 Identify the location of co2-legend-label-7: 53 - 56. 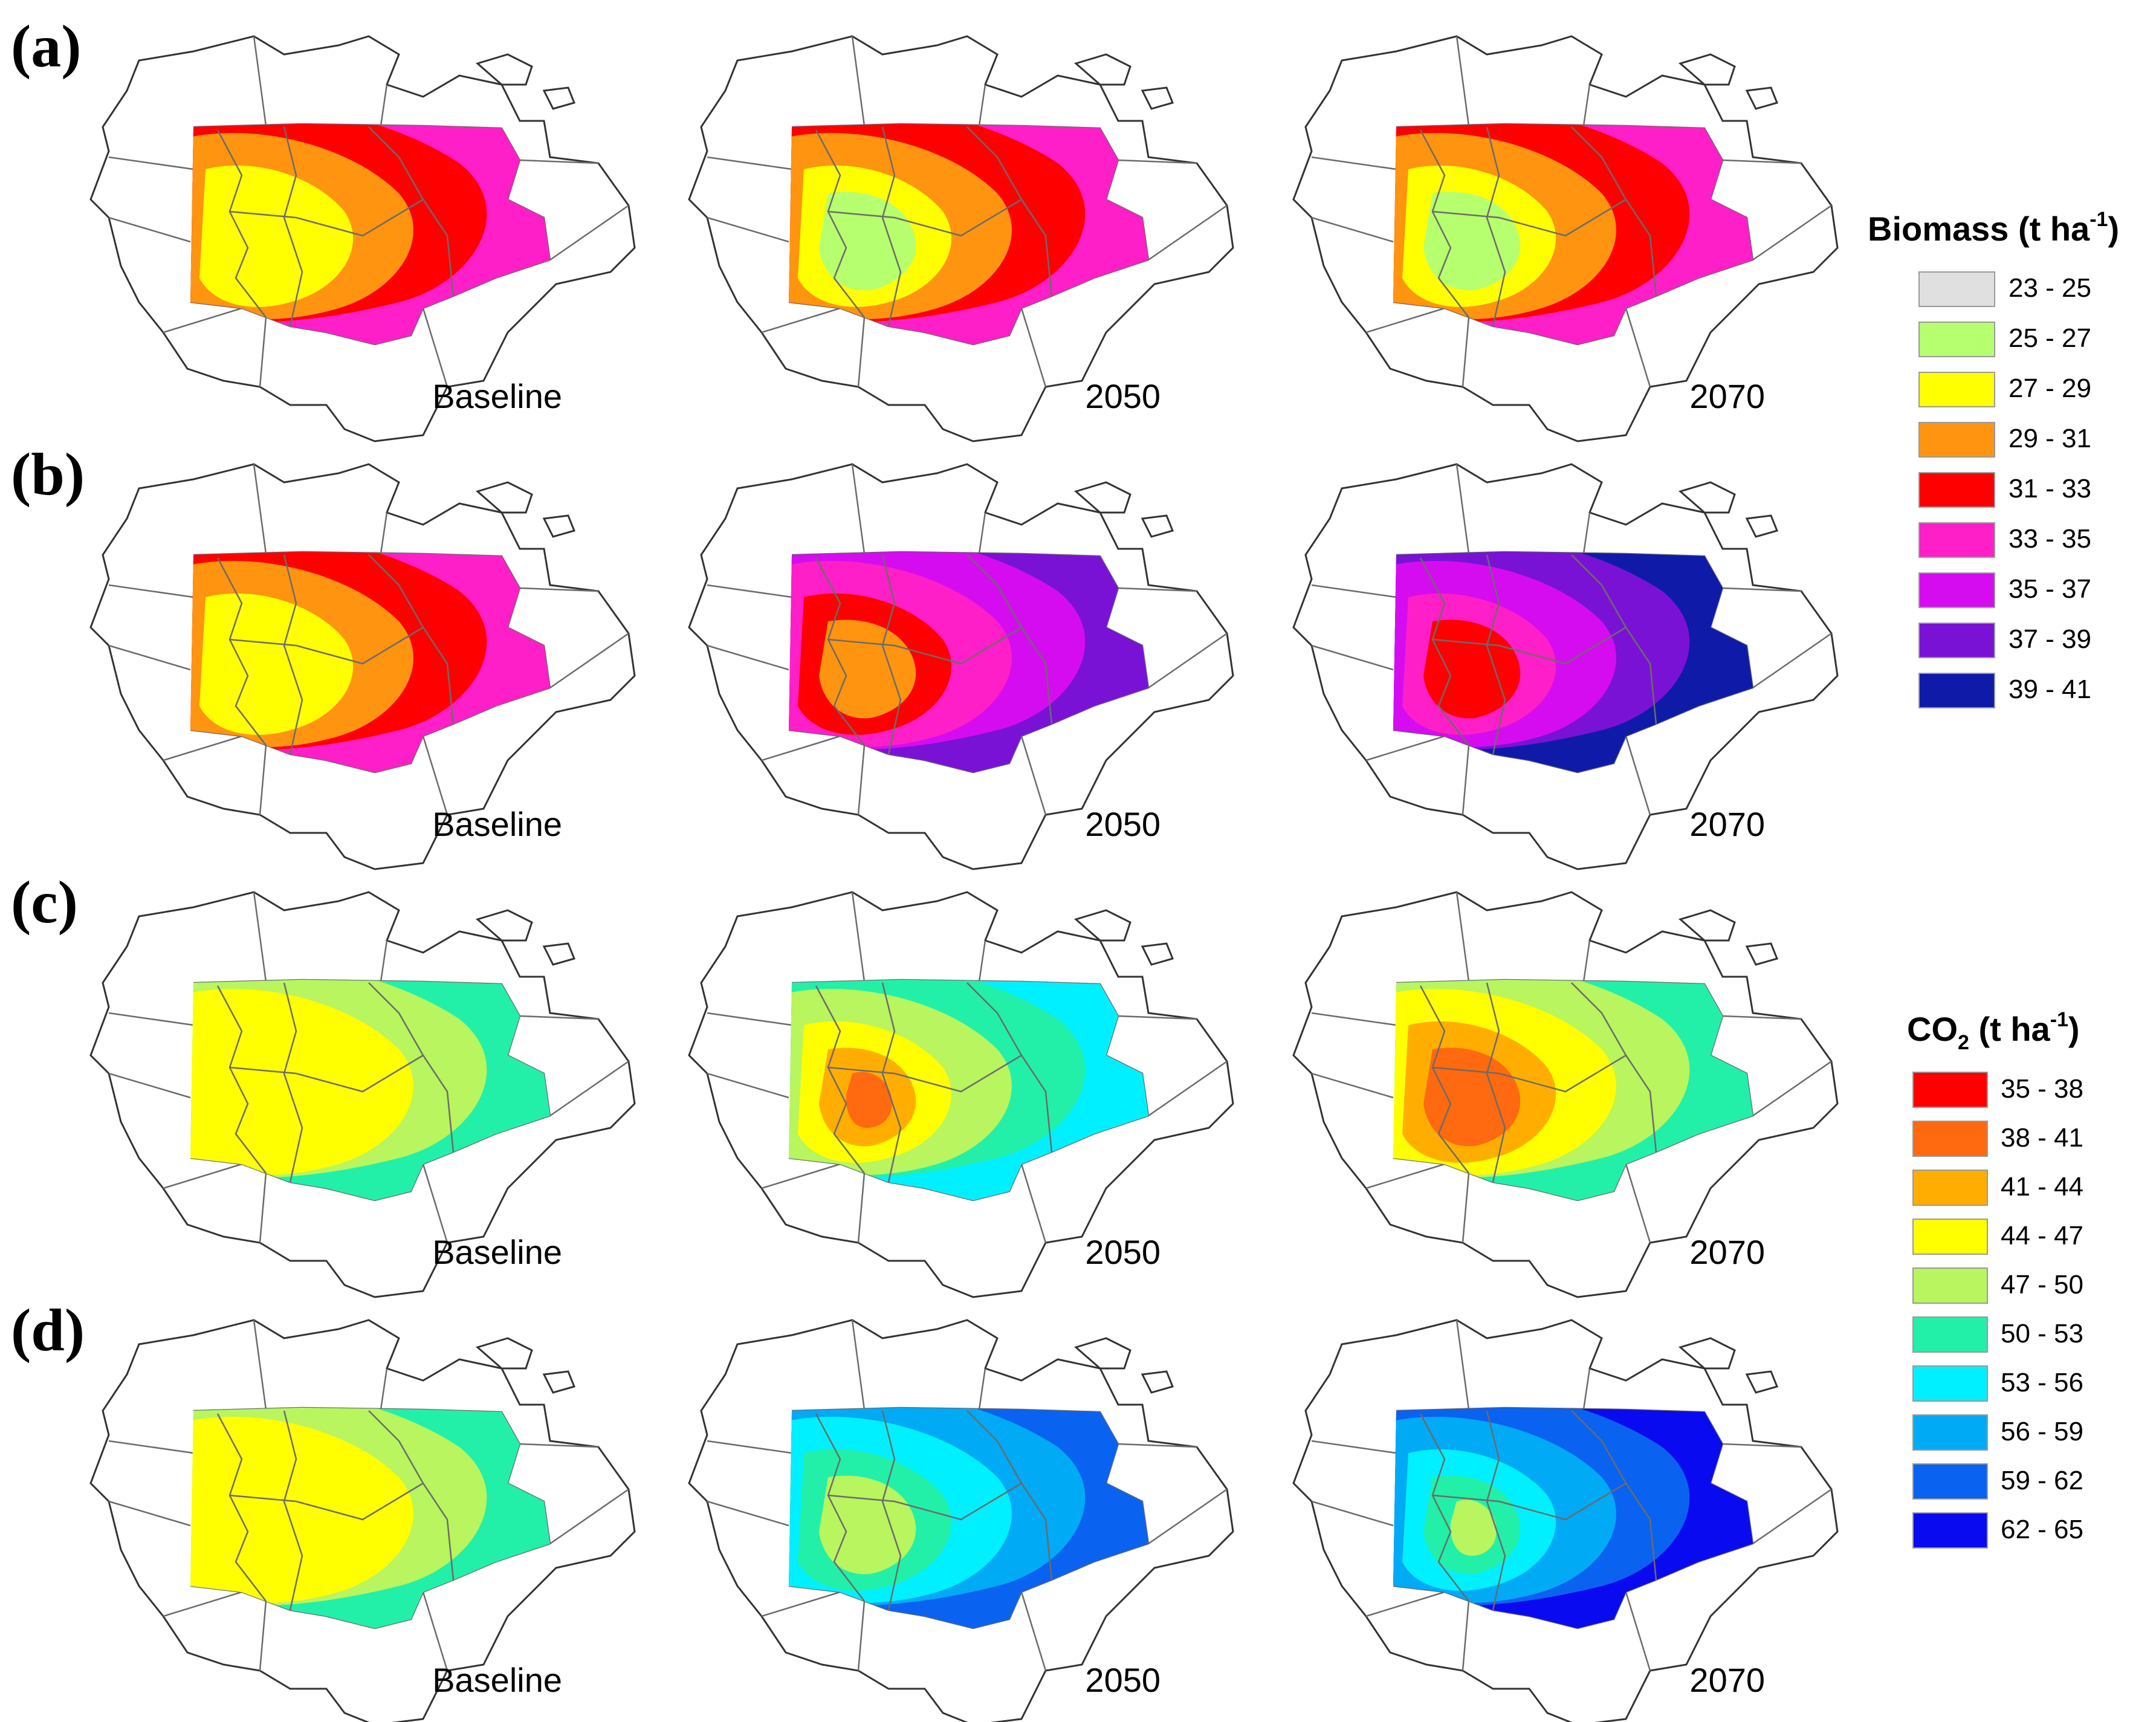
(2042, 1382).